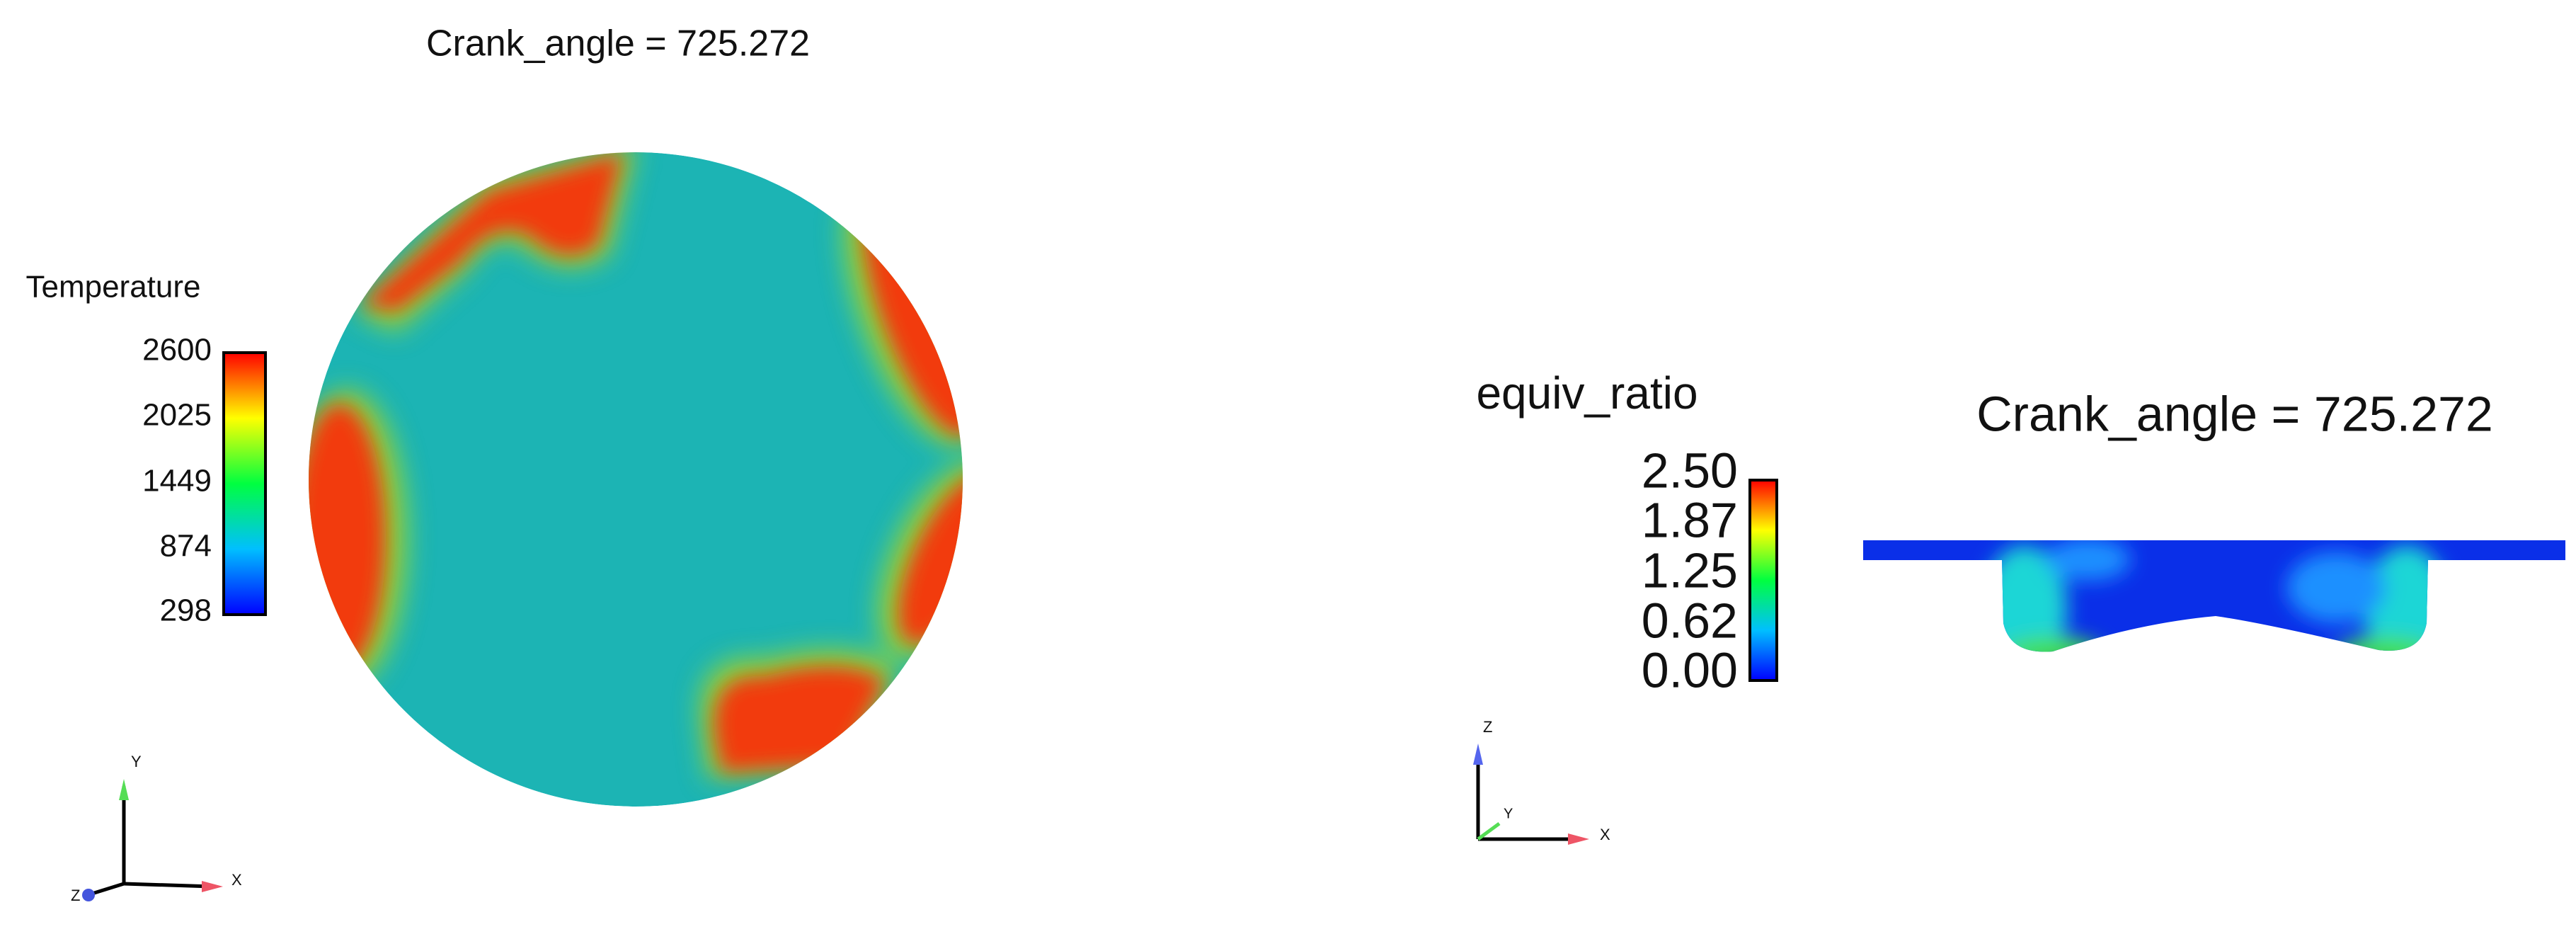 The image size is (2576, 934). I want to click on axis-triad: Y X Z, so click(156, 828).